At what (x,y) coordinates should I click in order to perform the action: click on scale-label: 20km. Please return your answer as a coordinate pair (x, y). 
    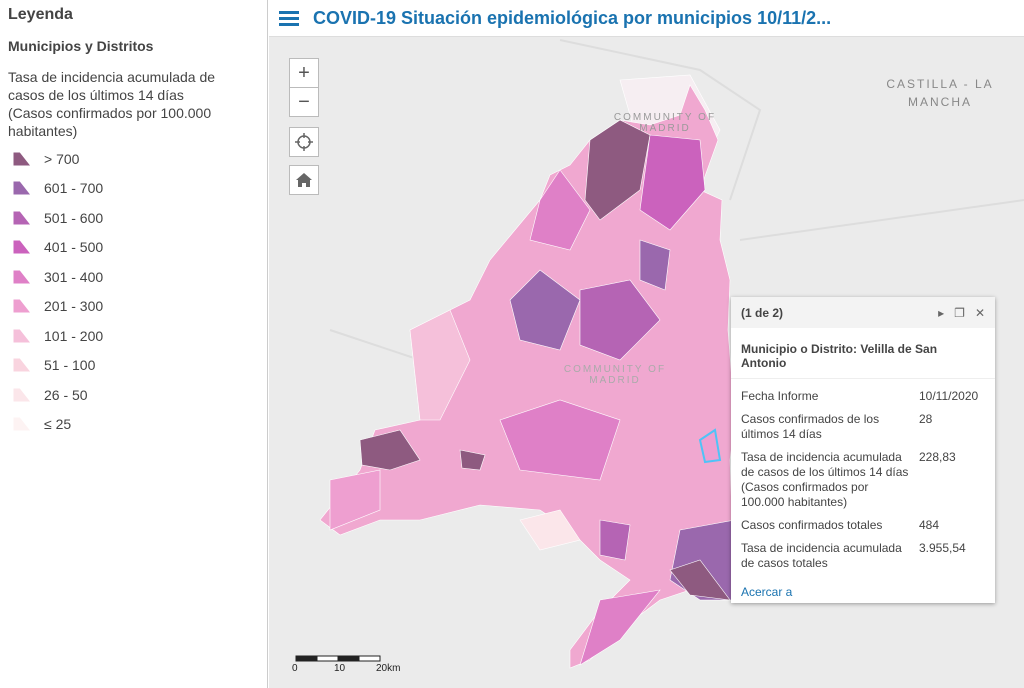
    Looking at the image, I should click on (388, 668).